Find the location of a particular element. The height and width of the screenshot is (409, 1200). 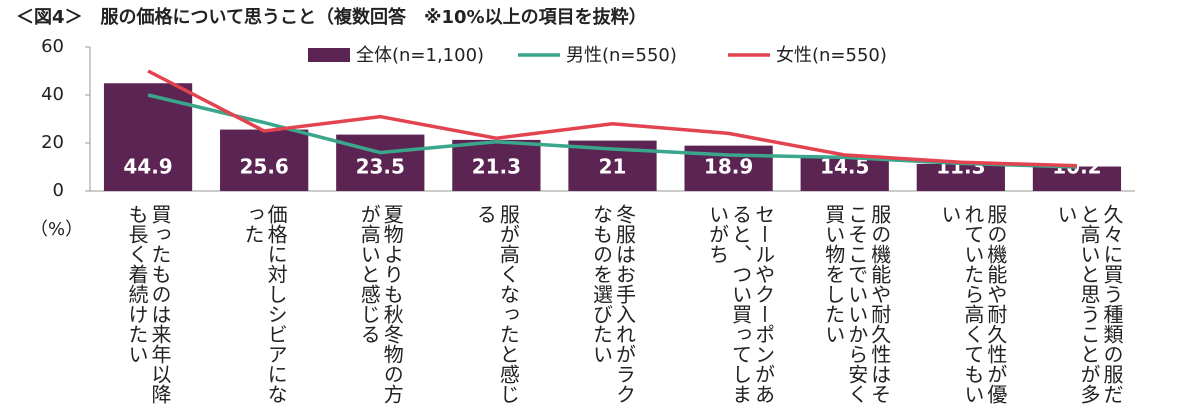

x-tick-label: 服が高くなったと感じる is located at coordinates (497, 304).